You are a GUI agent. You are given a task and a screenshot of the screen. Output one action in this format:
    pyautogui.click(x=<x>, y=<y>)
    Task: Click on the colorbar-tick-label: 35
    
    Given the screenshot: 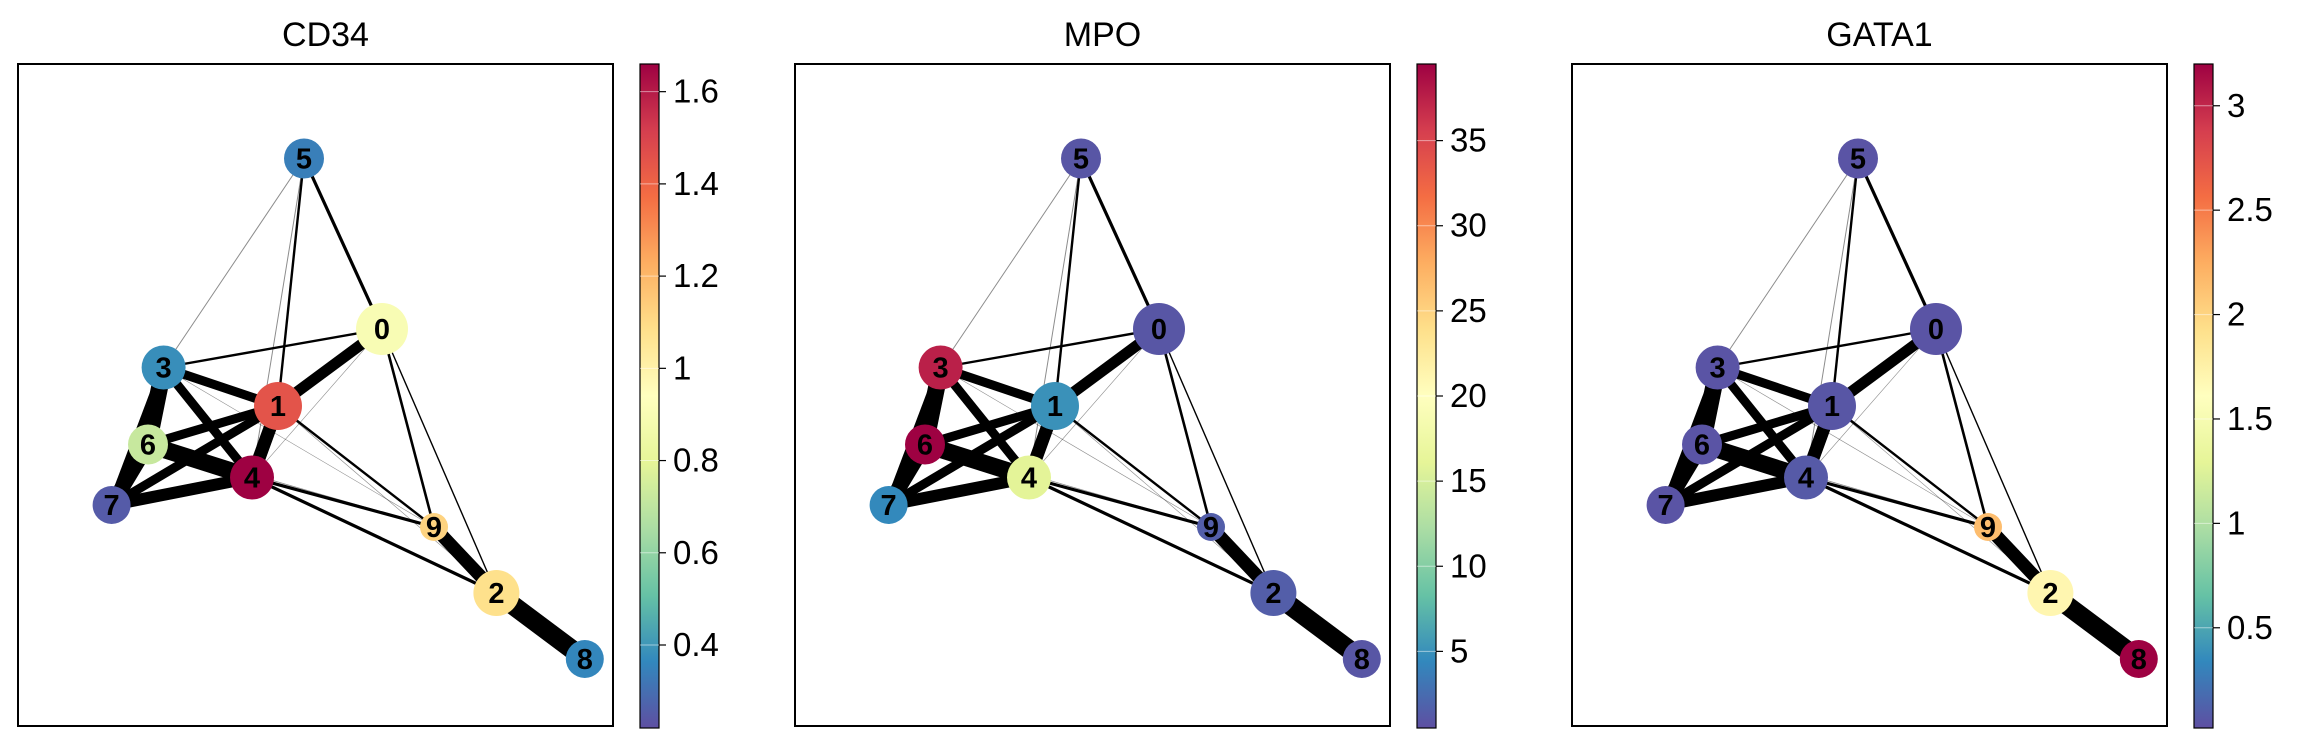 What is the action you would take?
    pyautogui.click(x=1468, y=140)
    